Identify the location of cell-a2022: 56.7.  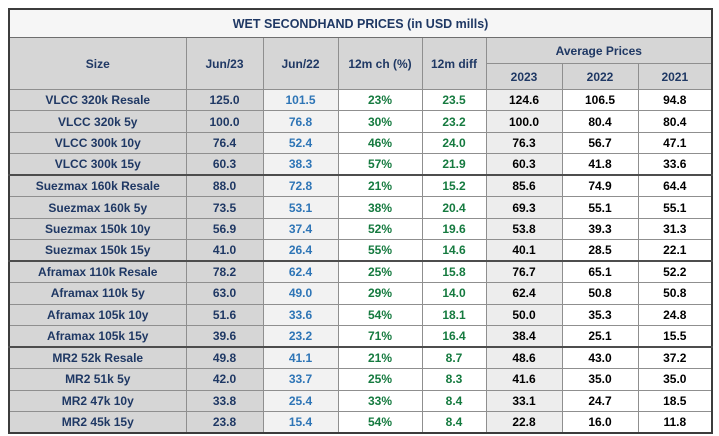
(600, 143).